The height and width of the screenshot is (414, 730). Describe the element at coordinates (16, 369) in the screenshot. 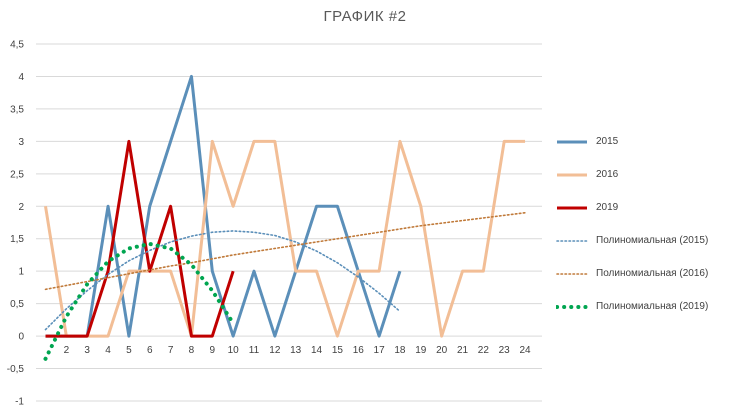

I see `y-tick-label: -0,5` at that location.